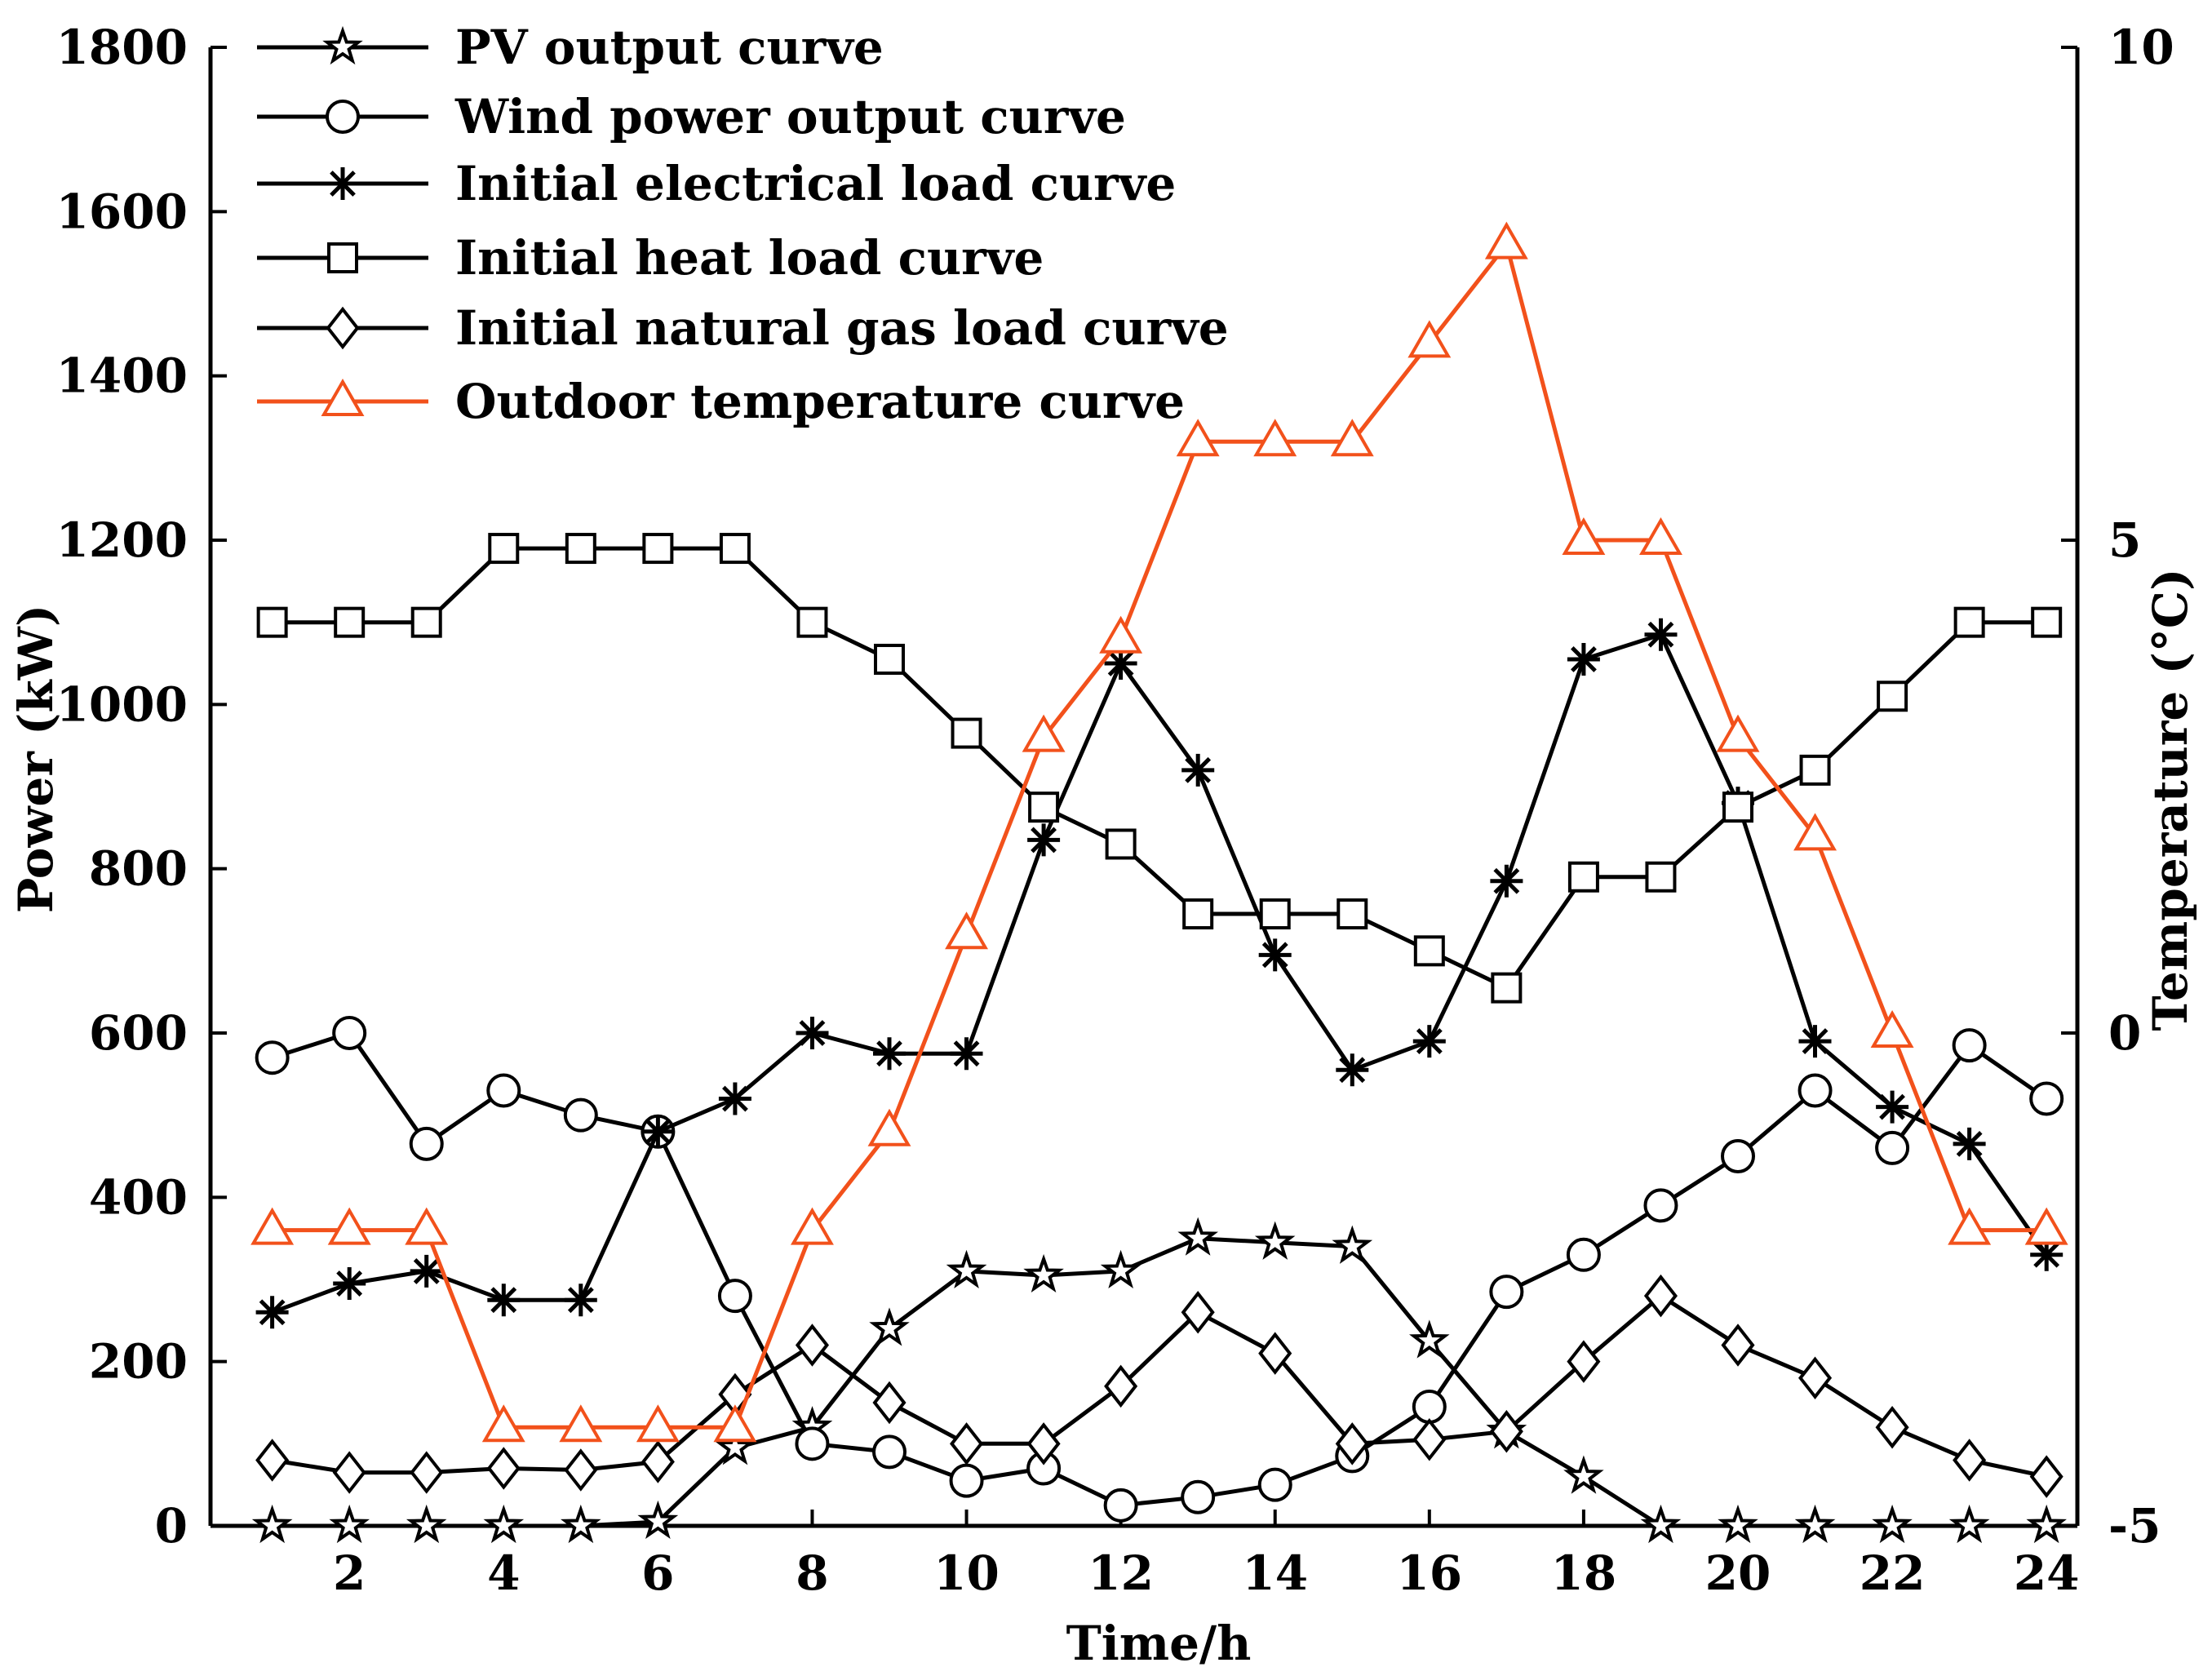  What do you see at coordinates (570, 47) in the screenshot?
I see `legend-entry: PV output curve` at bounding box center [570, 47].